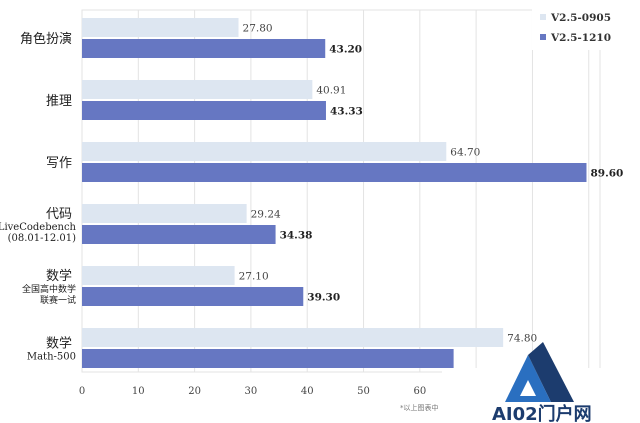 The image size is (640, 423). Describe the element at coordinates (346, 112) in the screenshot. I see `data-label-V2.5-1210: 43.33` at that location.